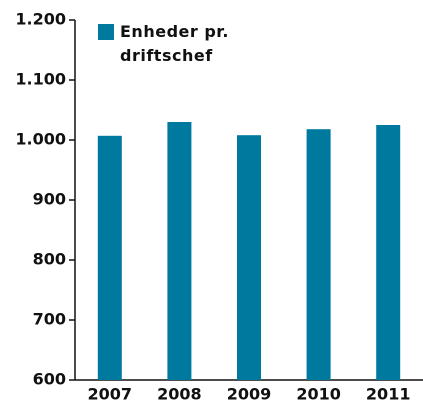  I want to click on y-tick-label: 800, so click(49, 259).